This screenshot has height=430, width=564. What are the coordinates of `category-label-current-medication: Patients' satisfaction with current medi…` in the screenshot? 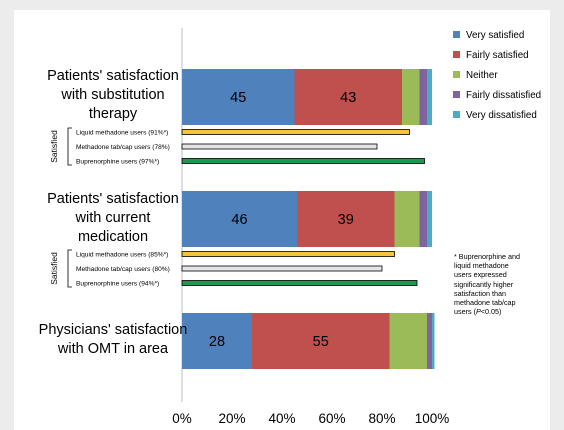 It's located at (113, 218).